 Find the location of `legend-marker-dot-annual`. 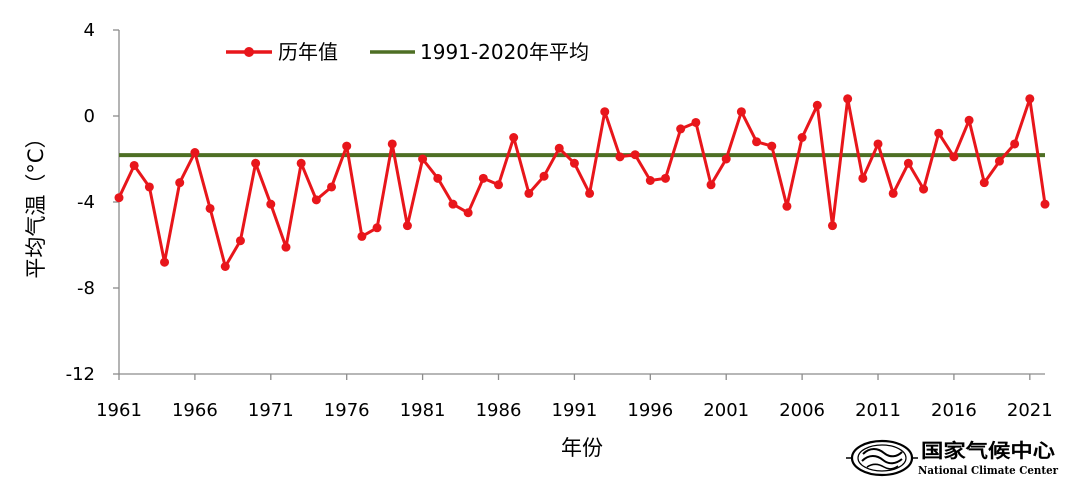

legend-marker-dot-annual is located at coordinates (249, 52).